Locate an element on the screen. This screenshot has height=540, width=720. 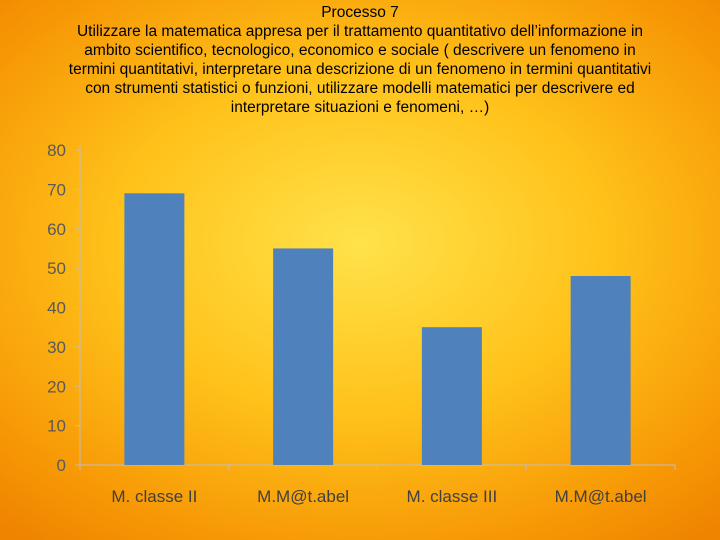
y-tick-label: 0 is located at coordinates (61, 465).